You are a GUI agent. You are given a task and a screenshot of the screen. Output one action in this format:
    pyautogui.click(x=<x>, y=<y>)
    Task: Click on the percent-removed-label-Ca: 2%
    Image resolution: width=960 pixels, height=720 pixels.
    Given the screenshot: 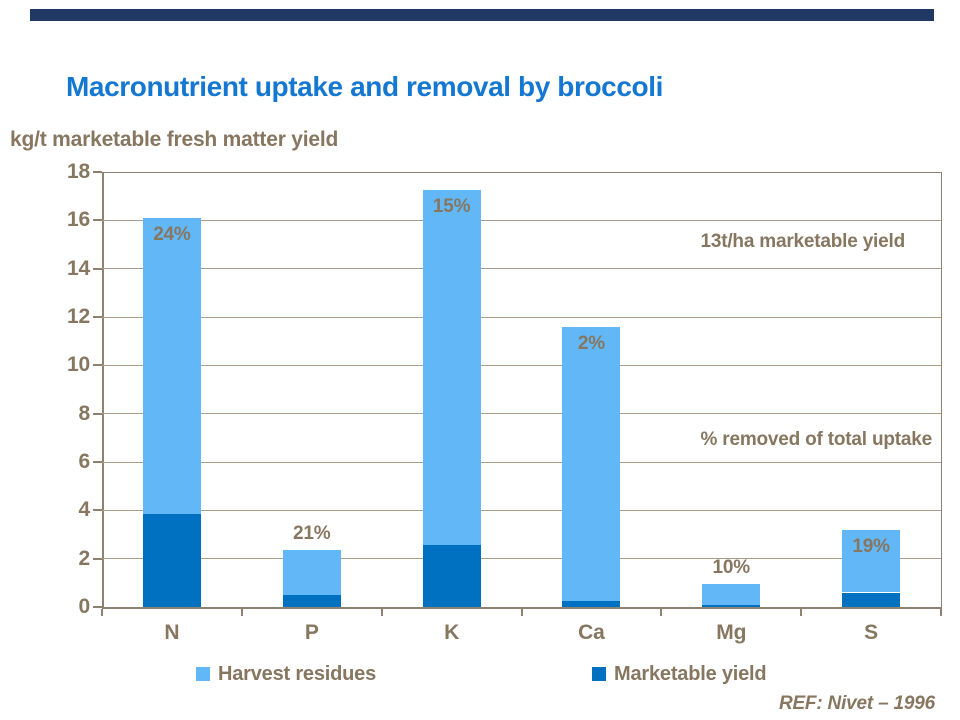 What is the action you would take?
    pyautogui.click(x=591, y=343)
    